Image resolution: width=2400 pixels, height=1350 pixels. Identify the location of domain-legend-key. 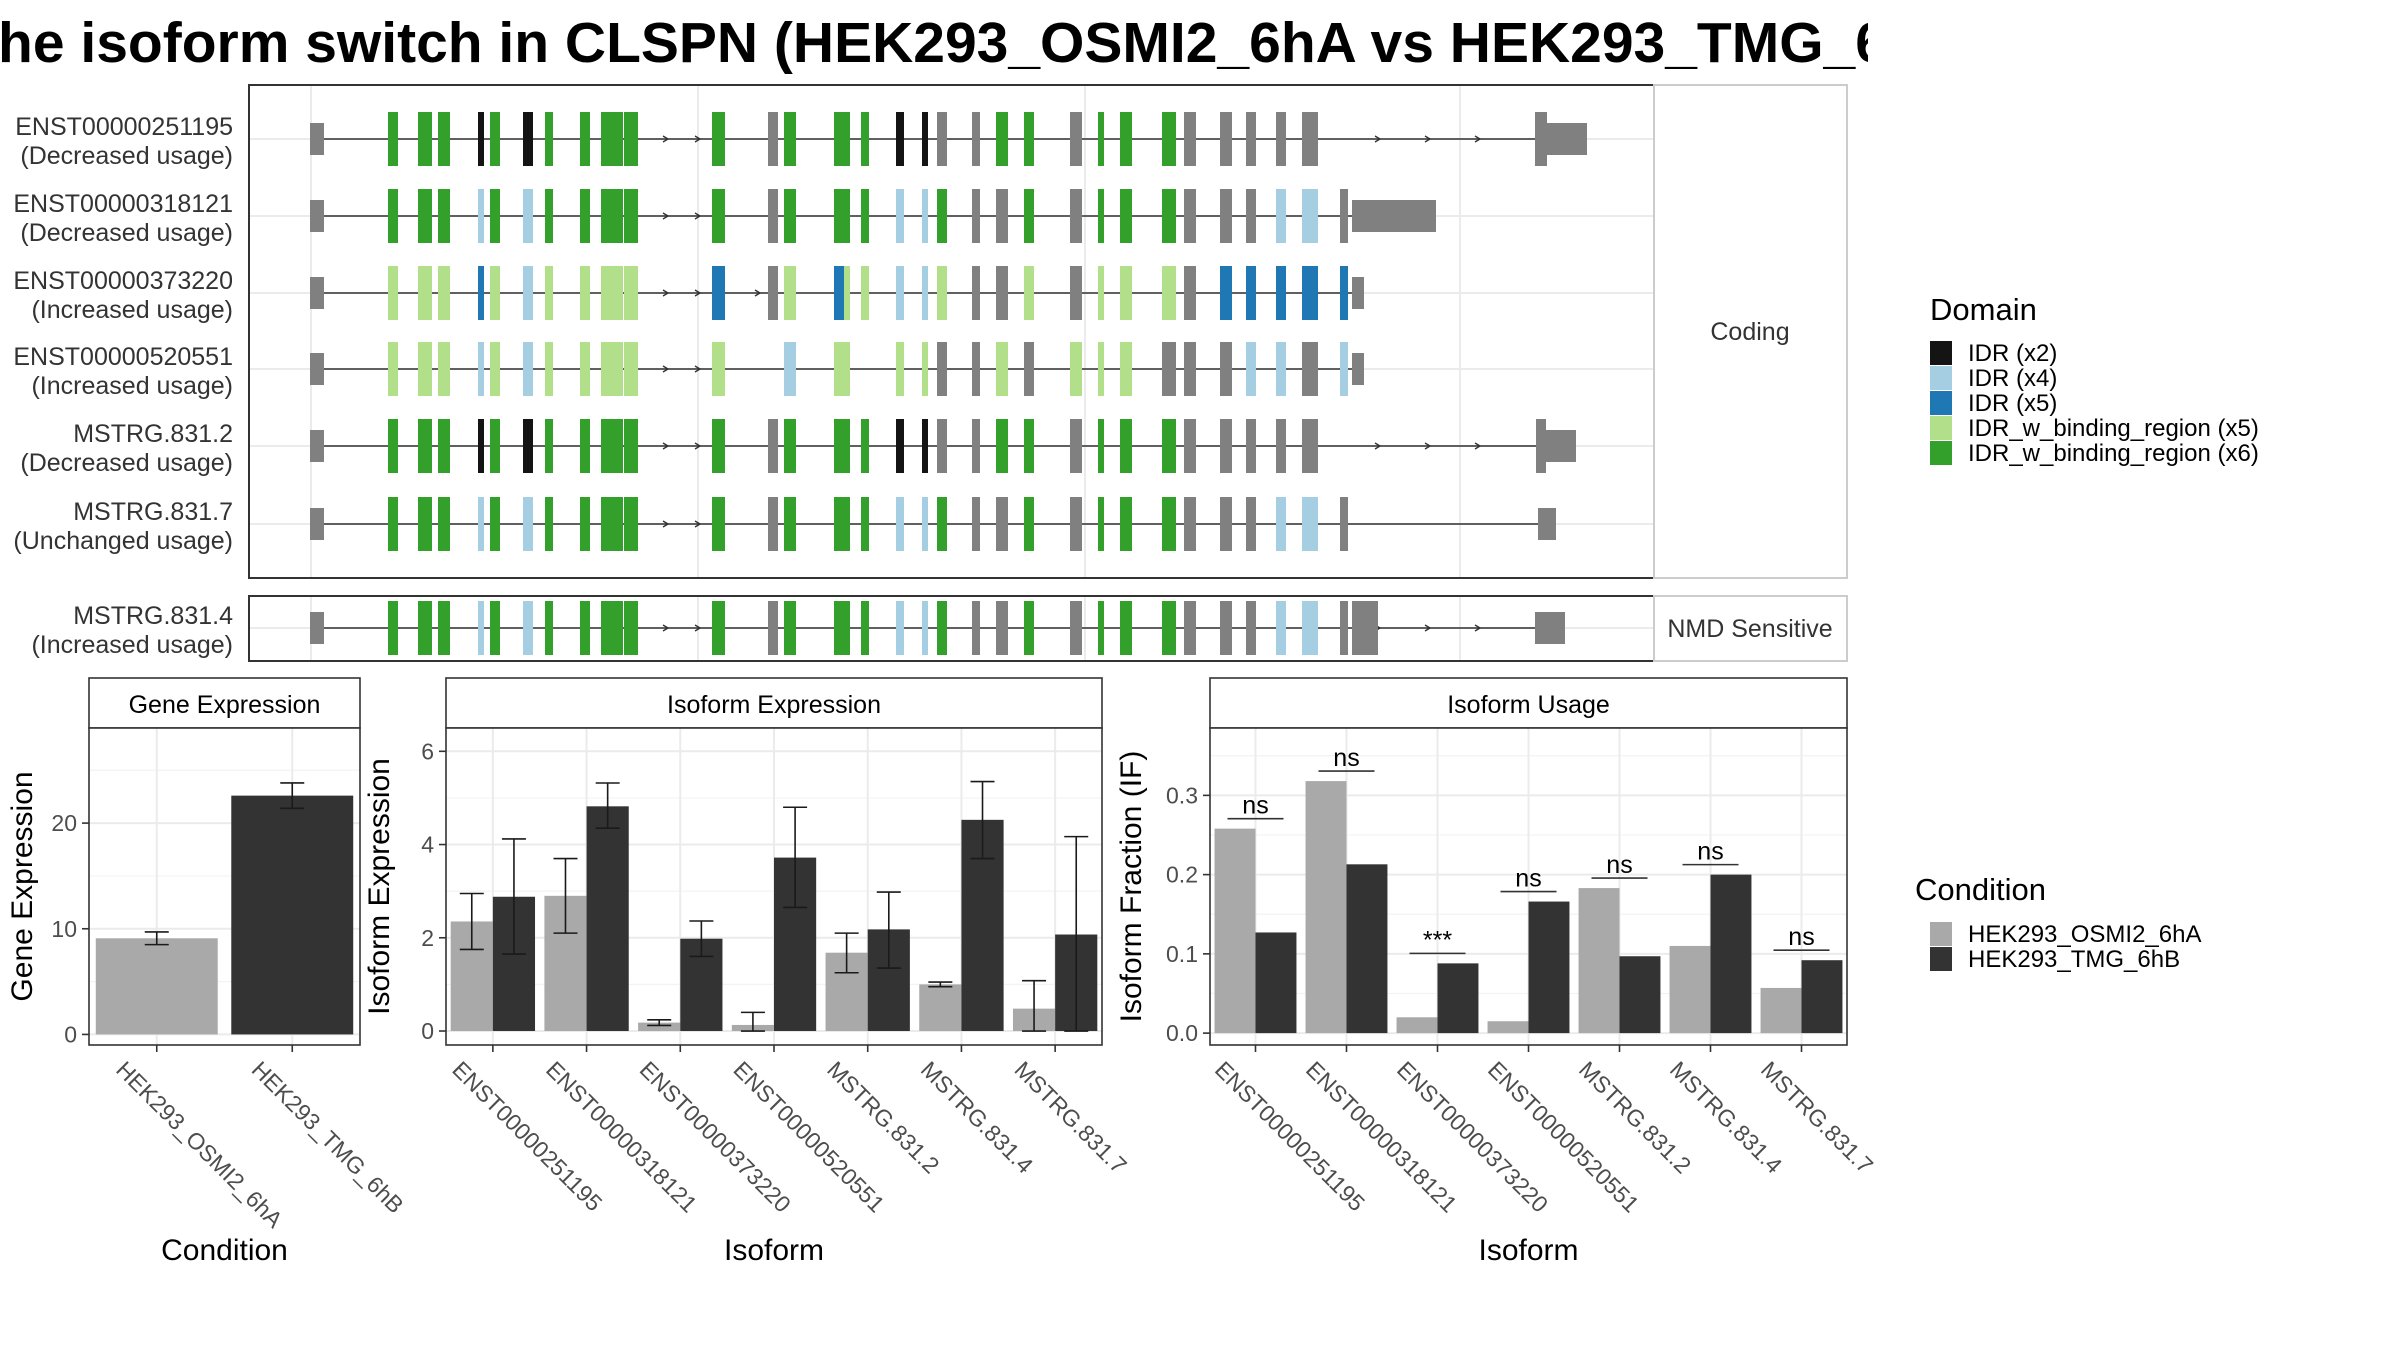
(1941, 378).